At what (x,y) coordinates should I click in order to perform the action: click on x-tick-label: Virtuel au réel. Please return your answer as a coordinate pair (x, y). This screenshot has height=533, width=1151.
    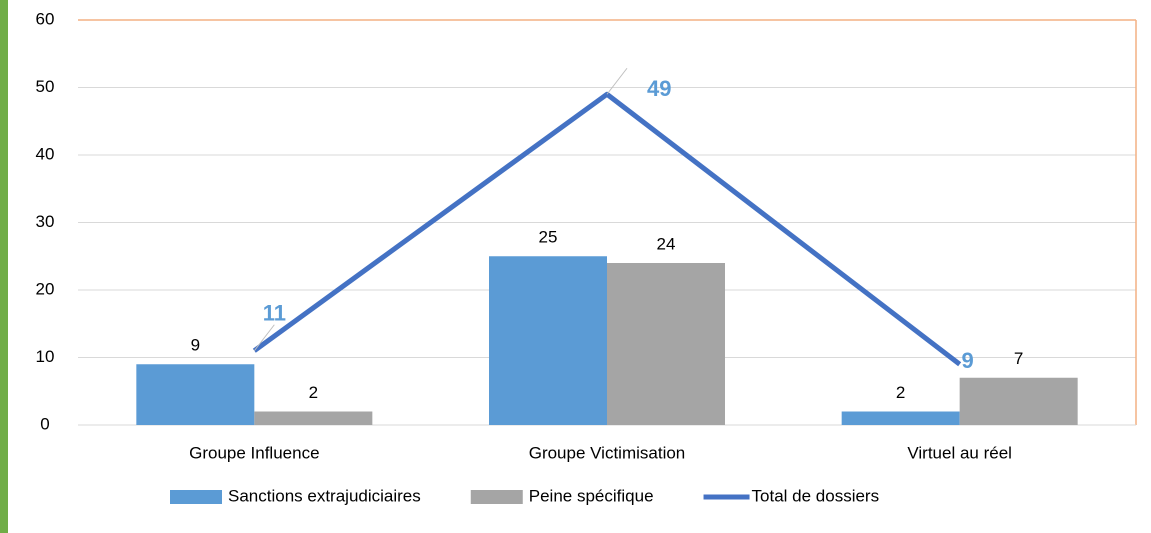
    Looking at the image, I should click on (959, 452).